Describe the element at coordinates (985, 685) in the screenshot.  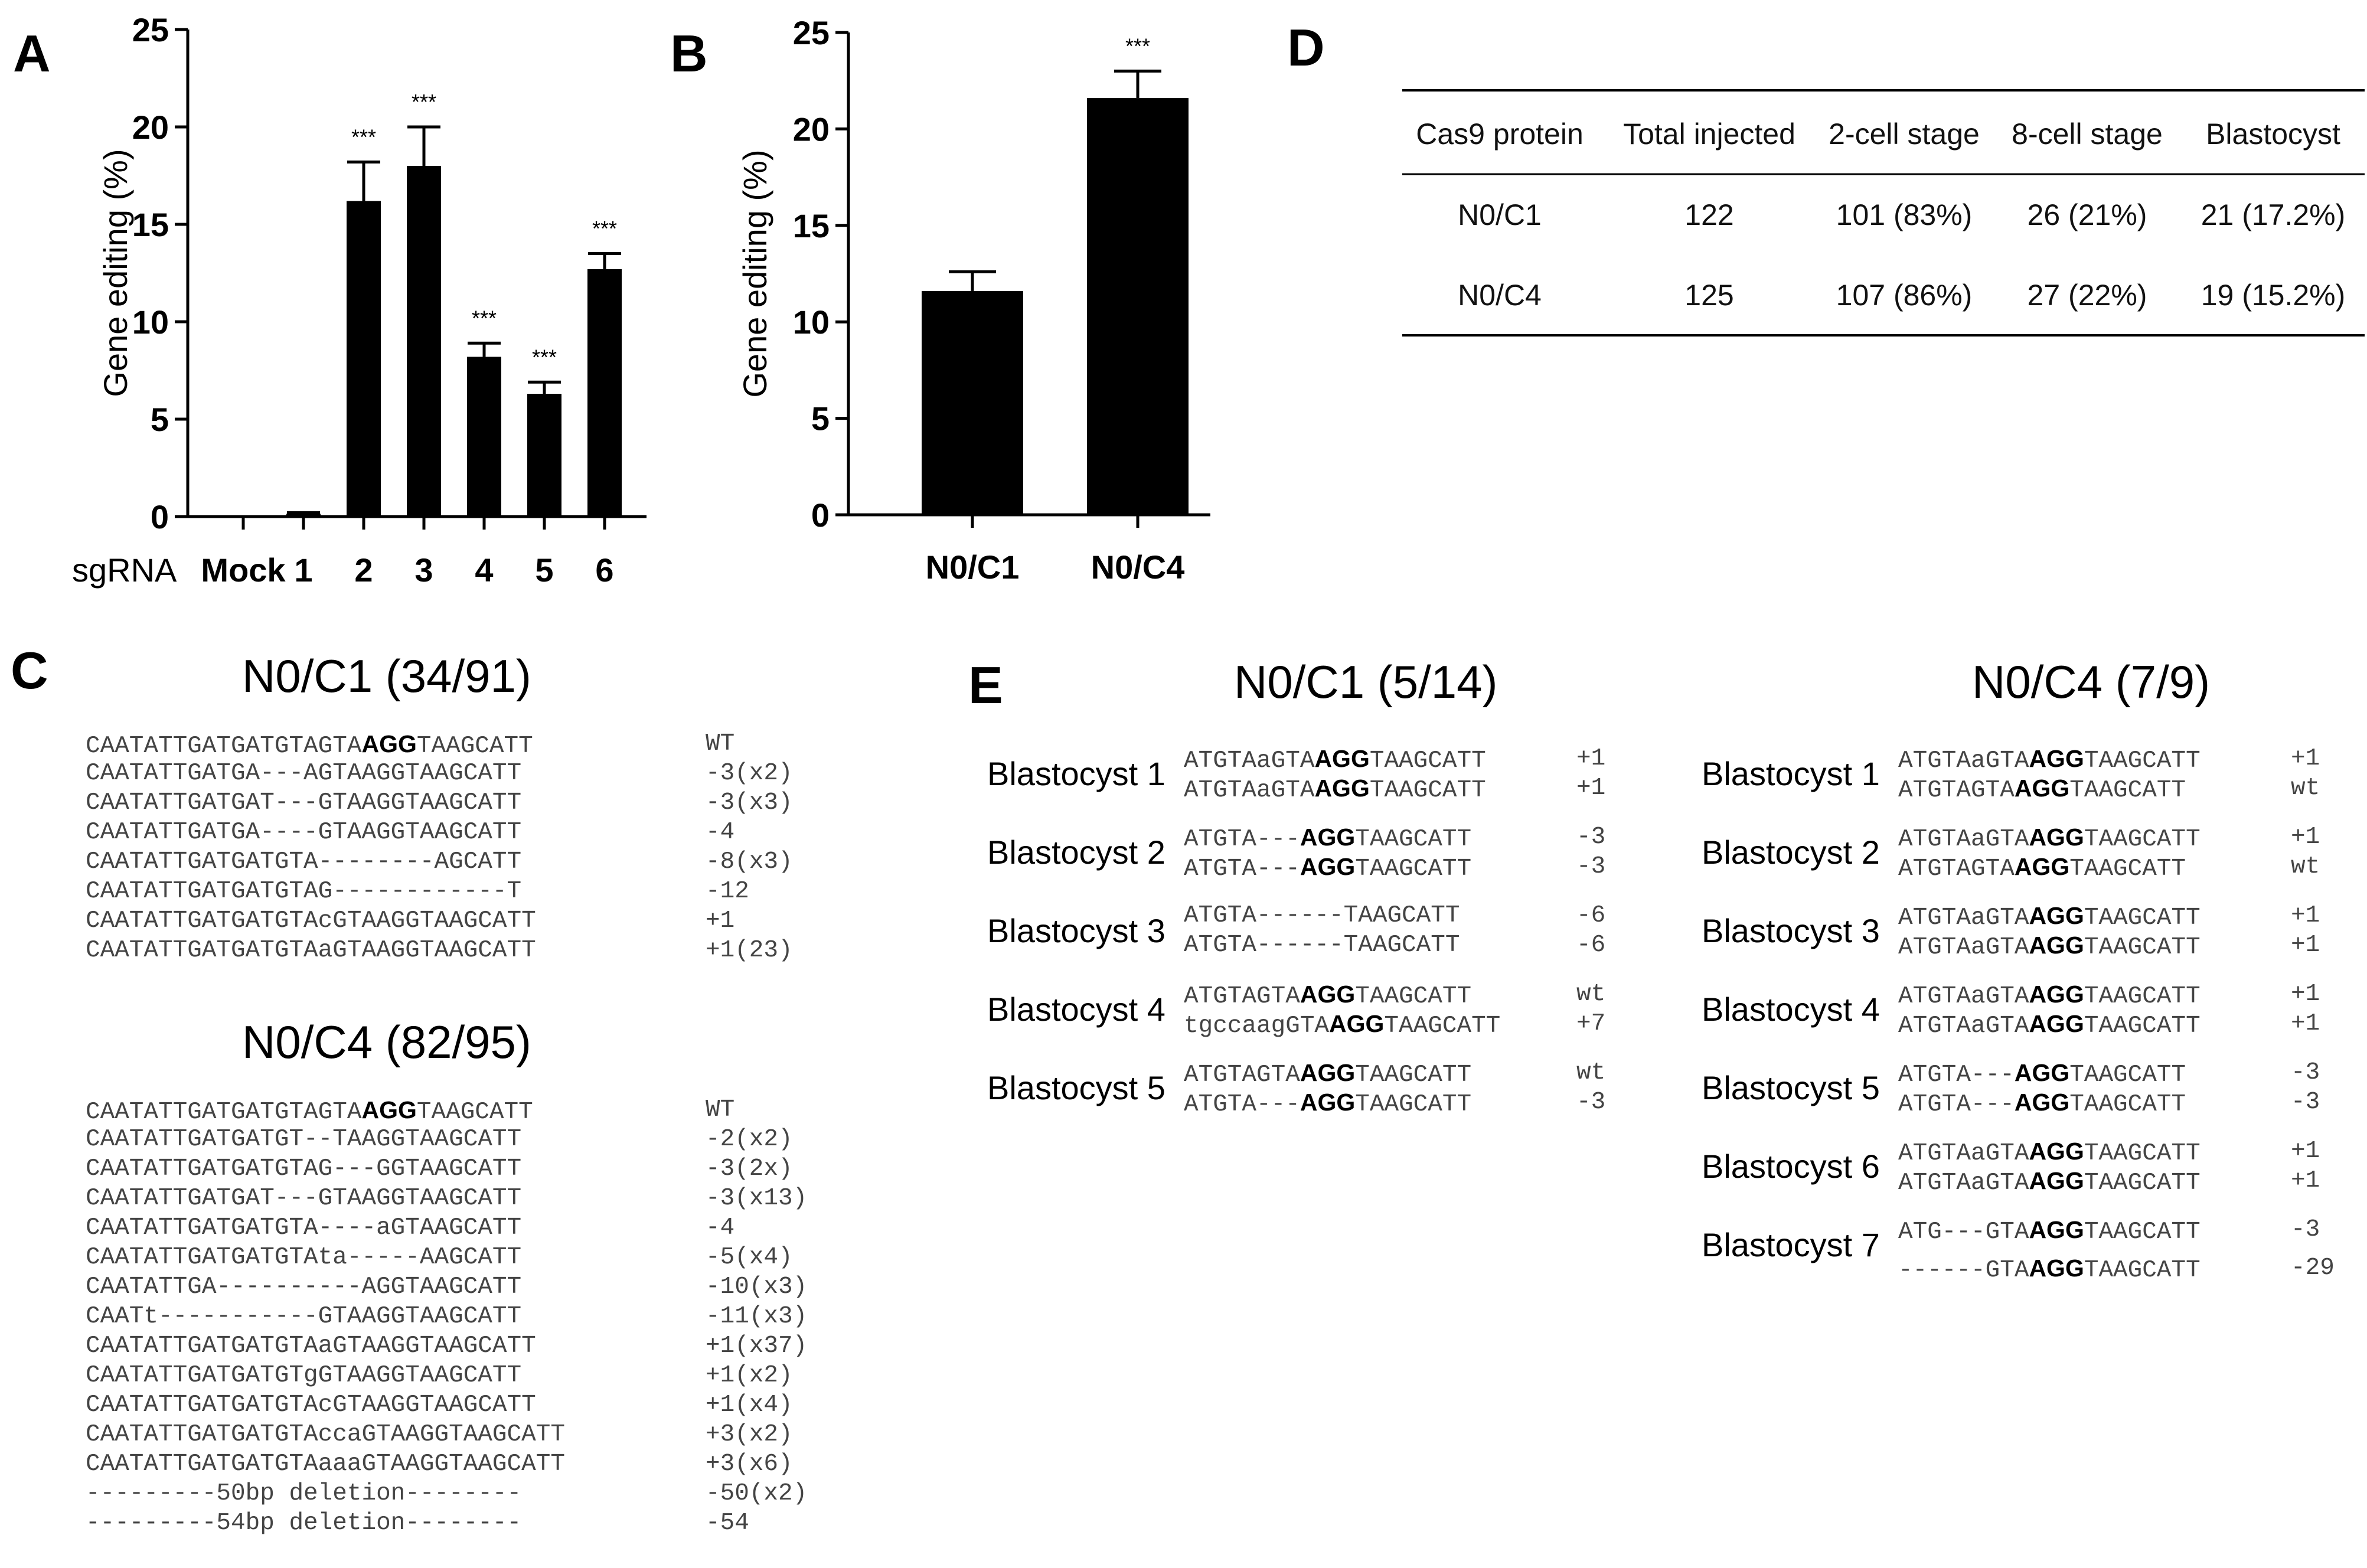
I see `panel-letter-e: E` at that location.